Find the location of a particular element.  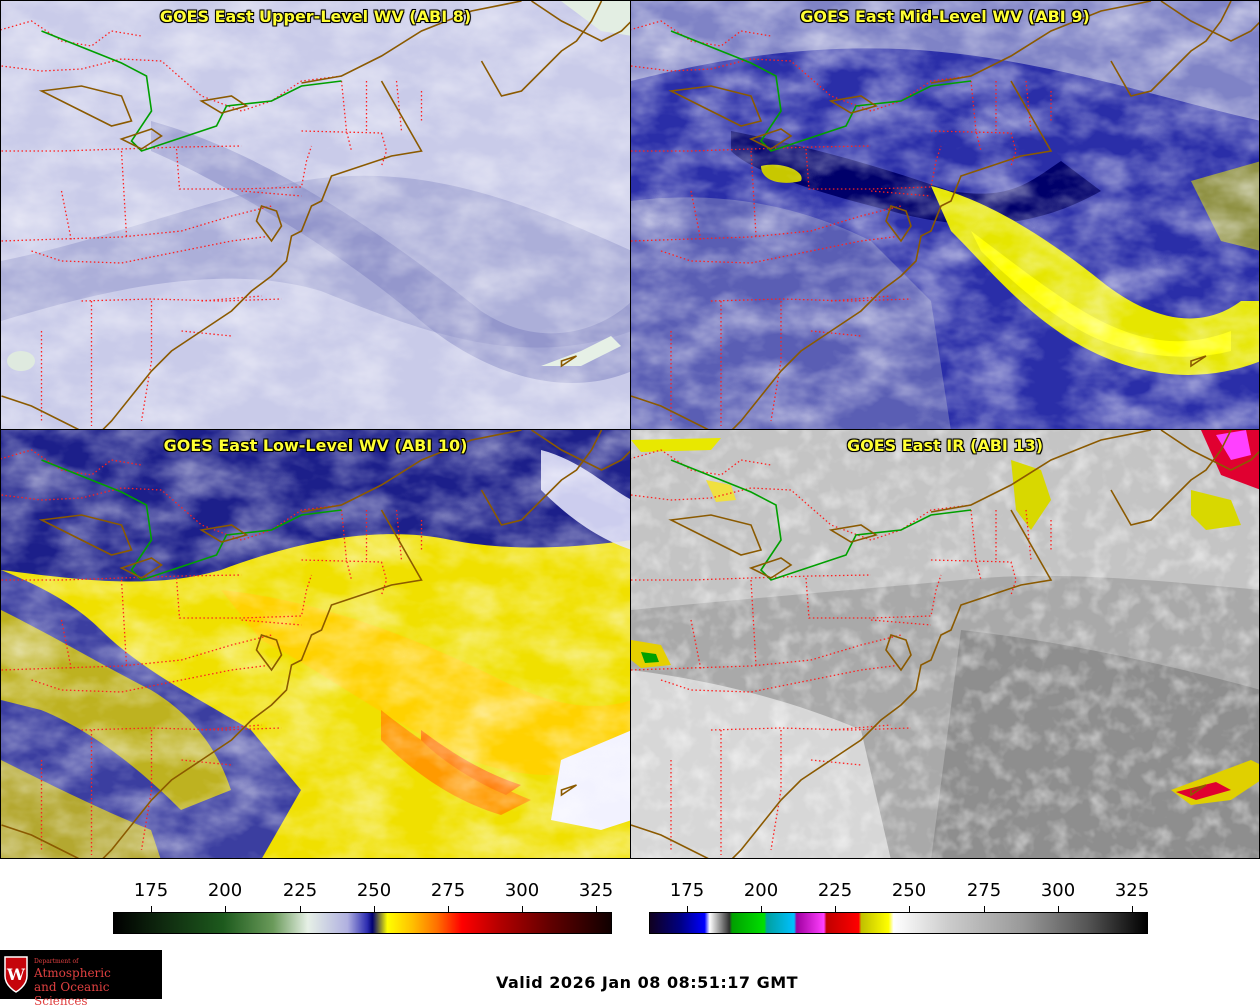

wv-tick-label: 200 is located at coordinates (225, 890).